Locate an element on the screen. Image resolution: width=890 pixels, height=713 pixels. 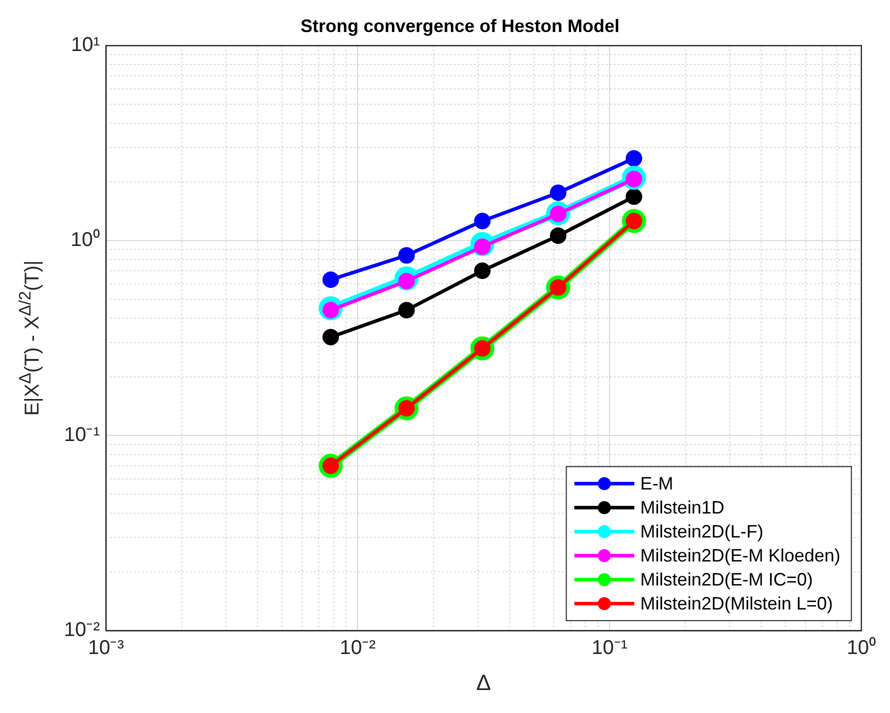
x-axis-title: Δ is located at coordinates (484, 682).